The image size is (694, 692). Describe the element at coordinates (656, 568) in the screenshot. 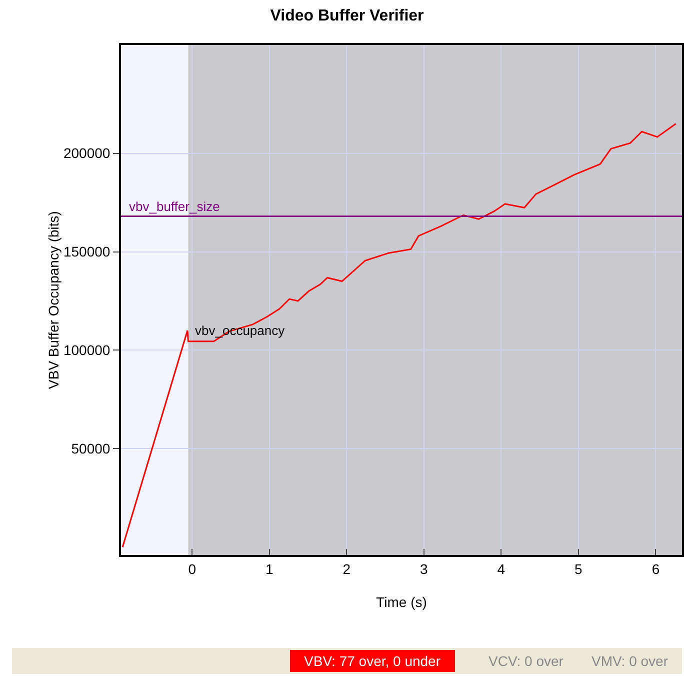

I see `x-tick-label: 6` at that location.